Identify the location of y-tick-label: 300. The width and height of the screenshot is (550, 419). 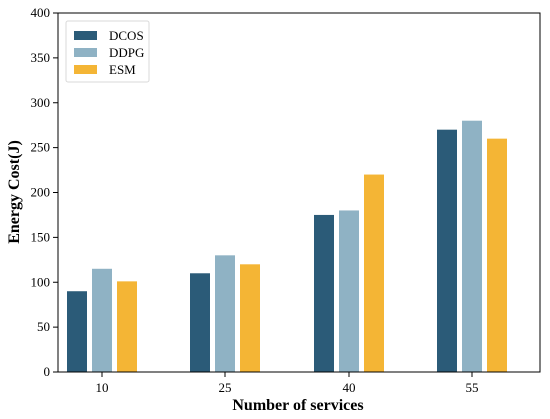
(41, 102).